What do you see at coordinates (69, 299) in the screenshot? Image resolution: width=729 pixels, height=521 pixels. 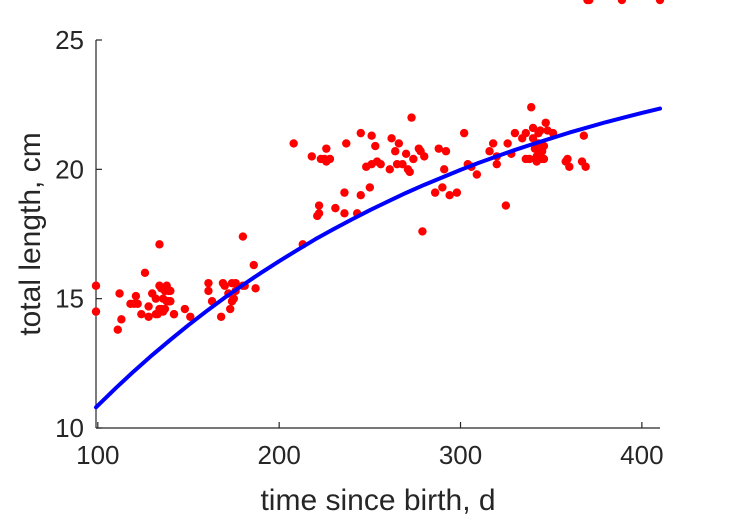 I see `y-tick-label: 15` at bounding box center [69, 299].